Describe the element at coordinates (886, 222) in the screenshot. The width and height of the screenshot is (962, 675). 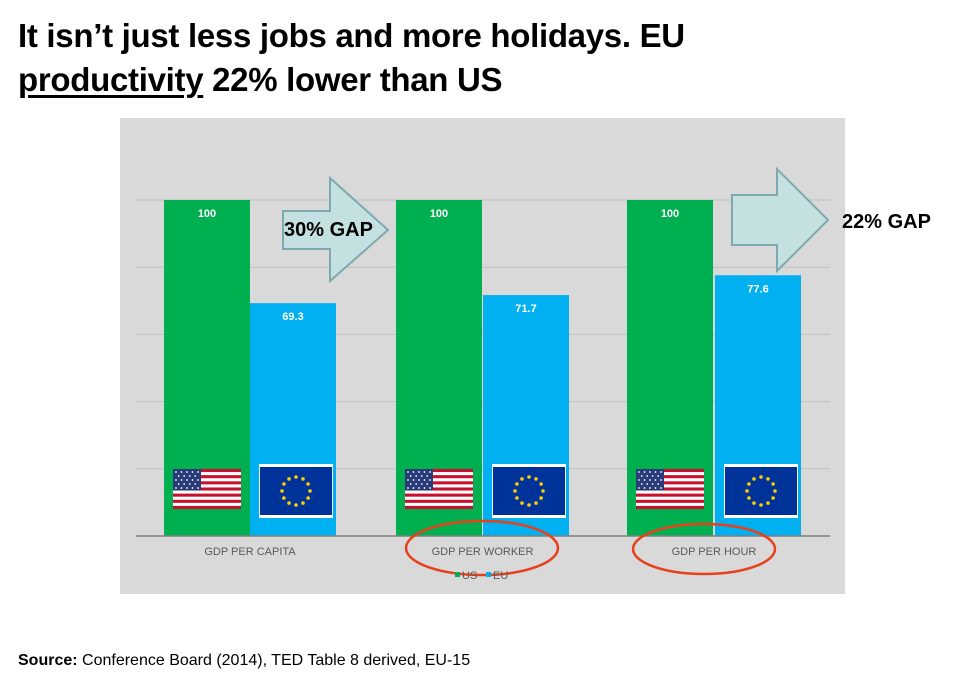
I see `annotation-22-gap: 22% GAP` at that location.